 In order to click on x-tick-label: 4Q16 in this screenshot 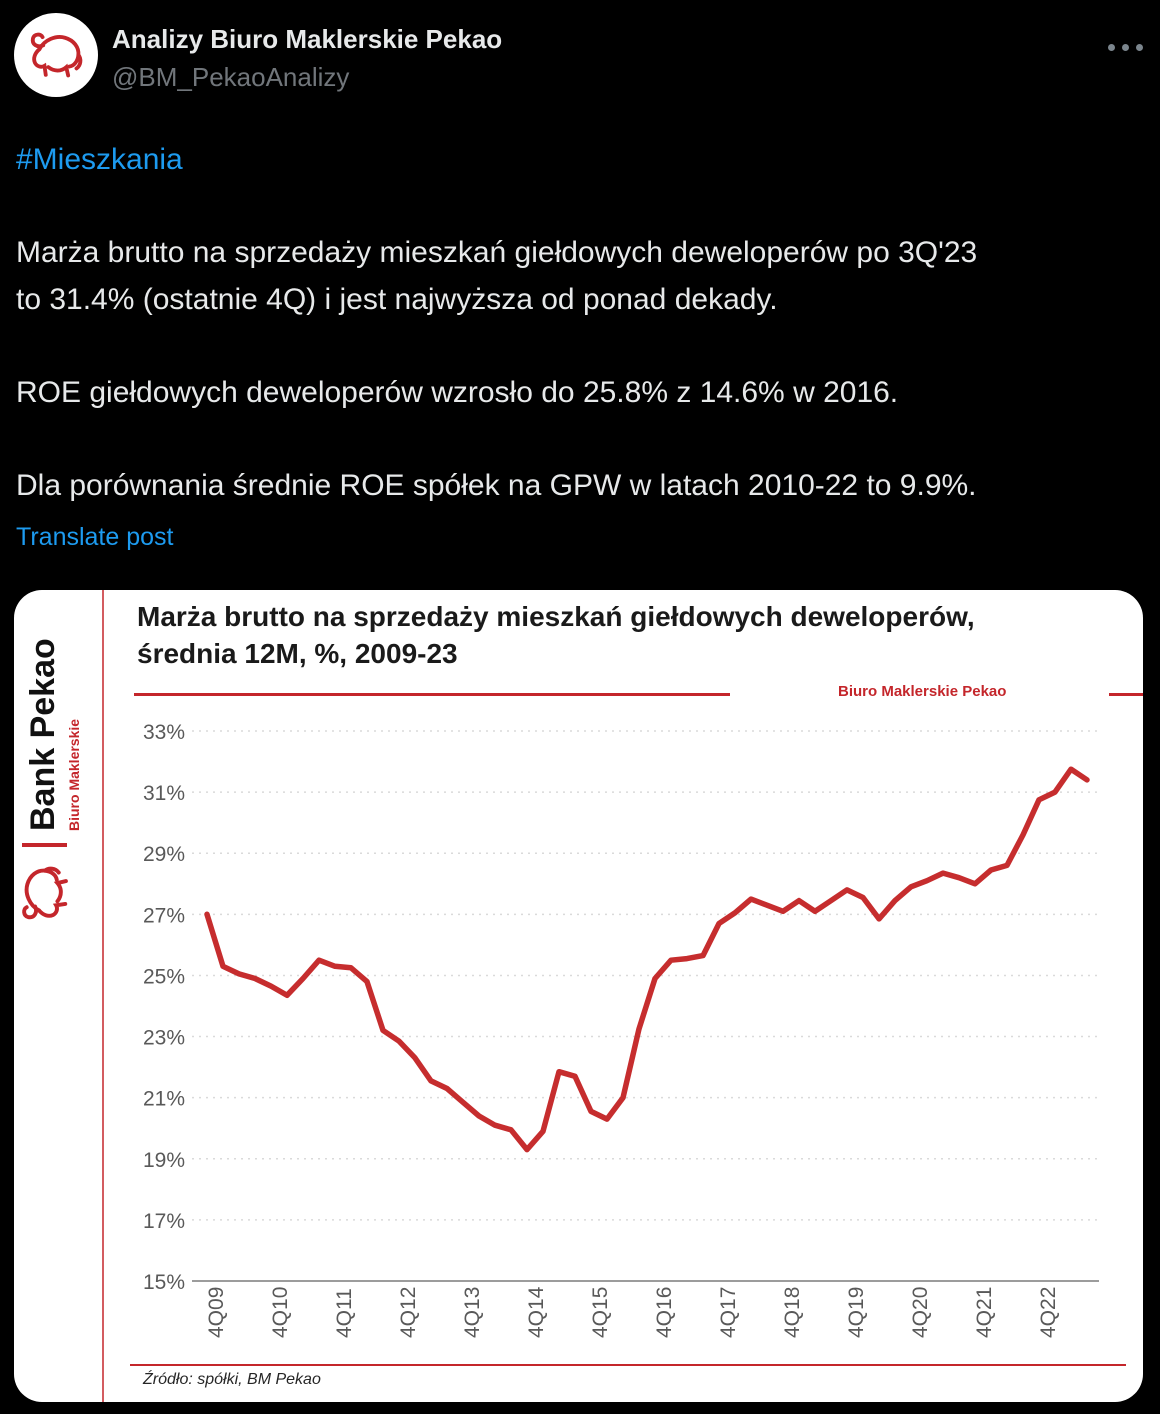, I will do `click(664, 1312)`.